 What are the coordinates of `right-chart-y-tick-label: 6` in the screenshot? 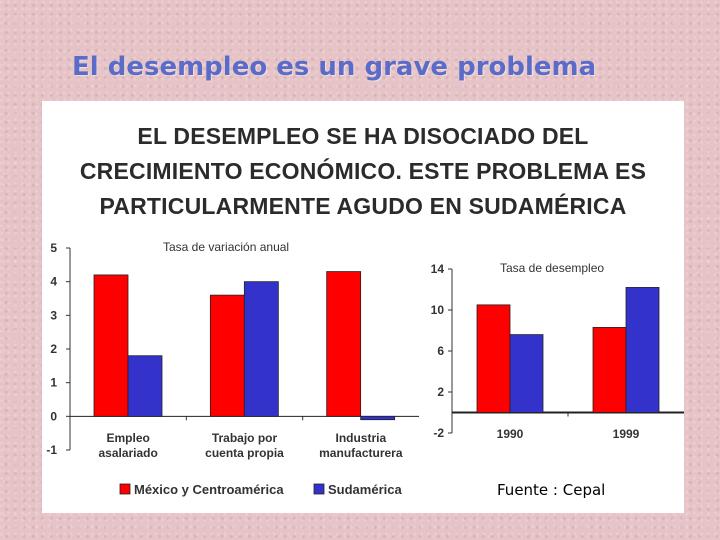 It's located at (440, 351).